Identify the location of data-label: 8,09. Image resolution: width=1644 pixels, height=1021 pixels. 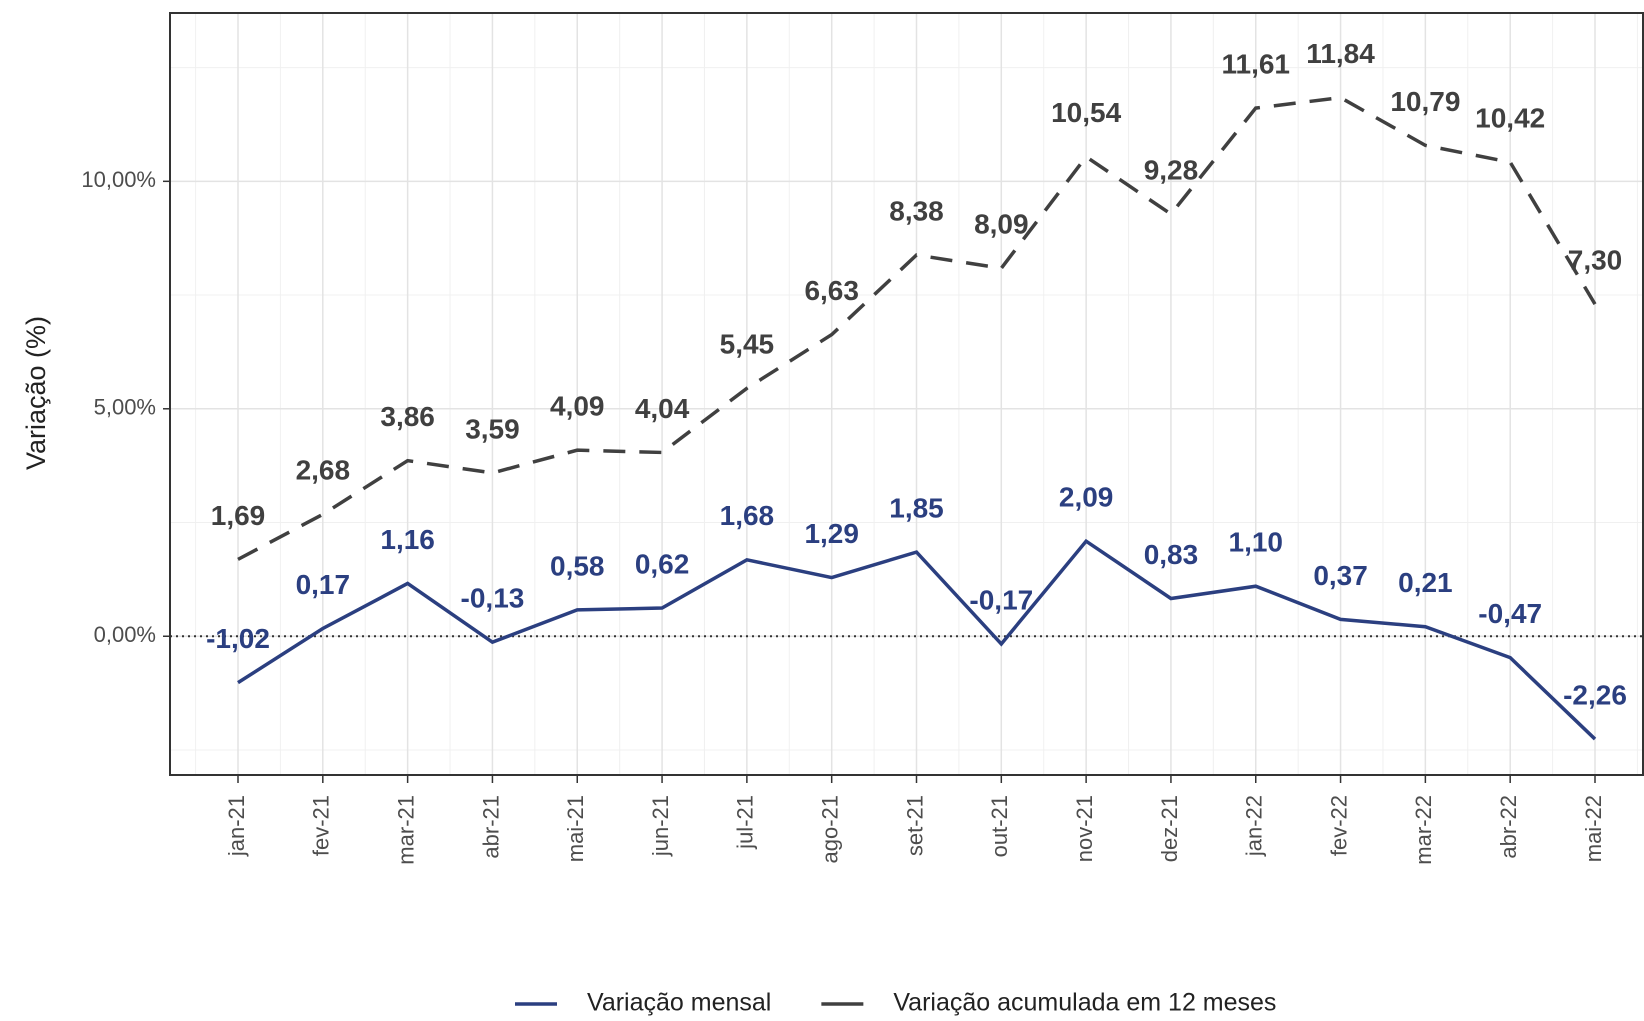
(1001, 224).